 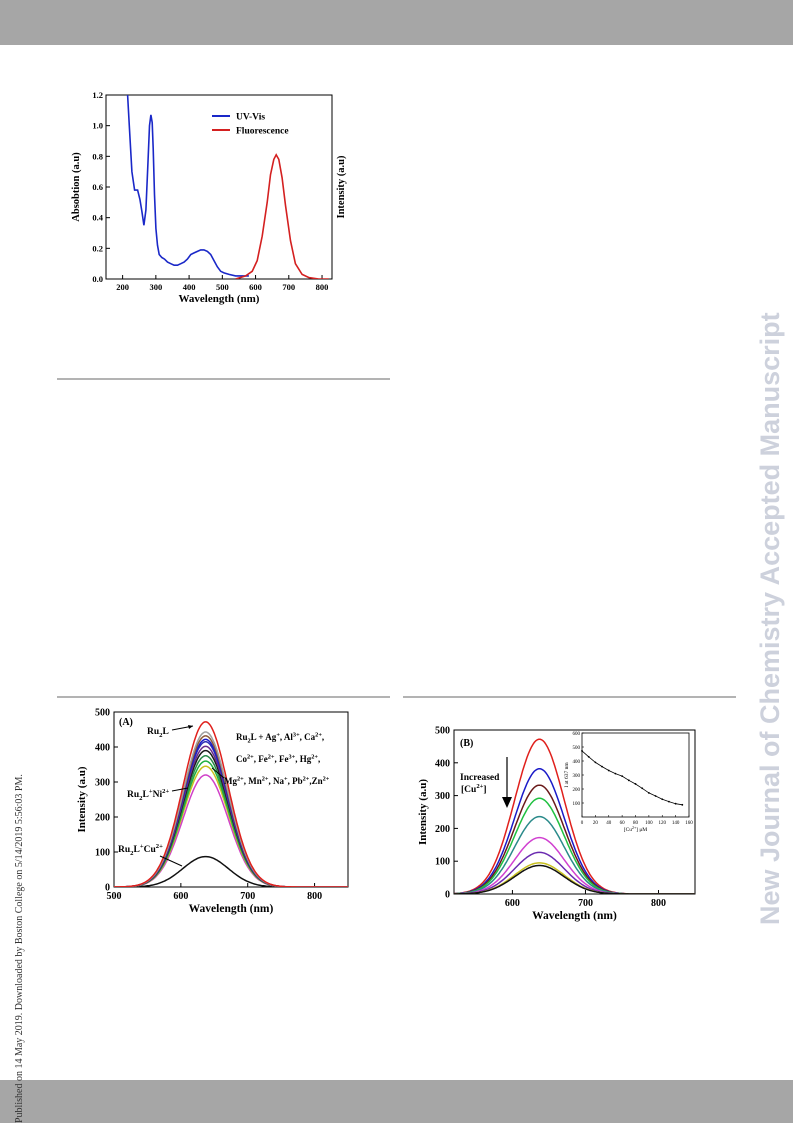 I want to click on inset-frame, so click(x=635, y=775).